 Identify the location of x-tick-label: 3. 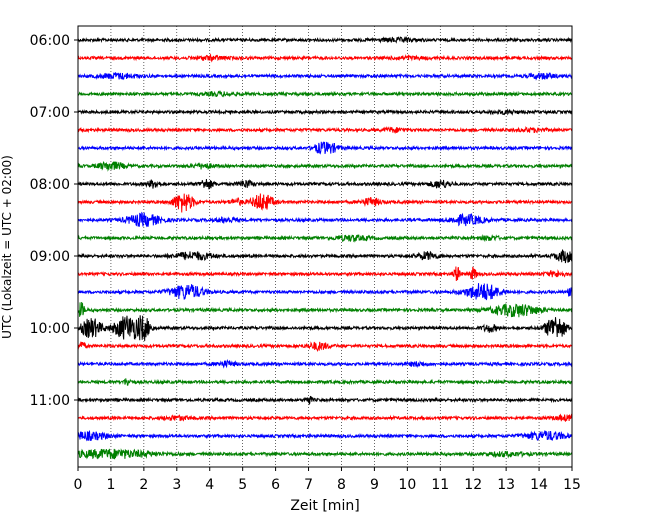
(176, 485).